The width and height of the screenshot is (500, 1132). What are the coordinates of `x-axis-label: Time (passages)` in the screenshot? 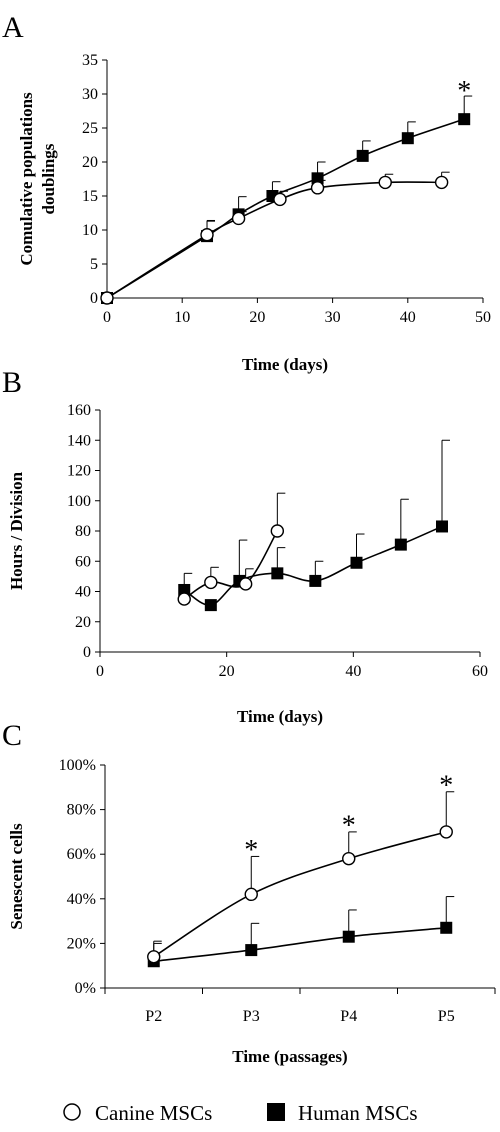 It's located at (289, 1056).